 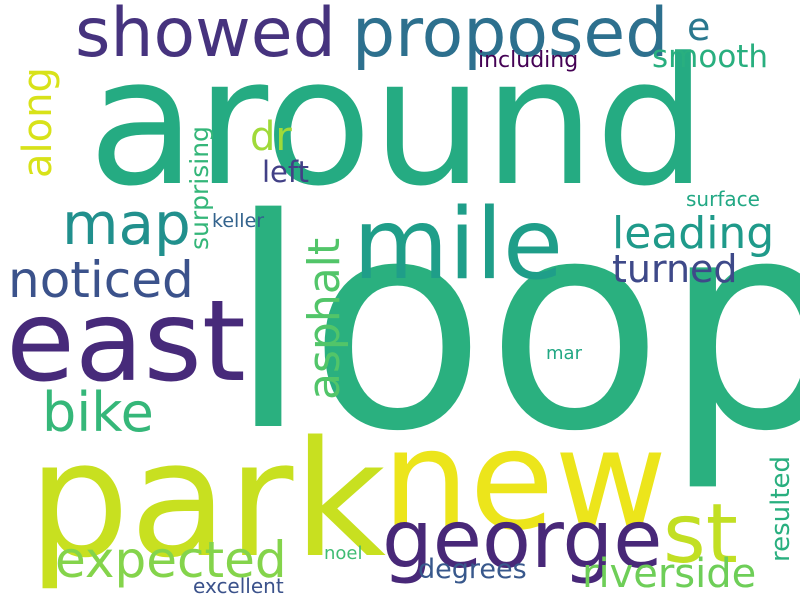 I want to click on word-riverside: riverside, so click(x=669, y=574).